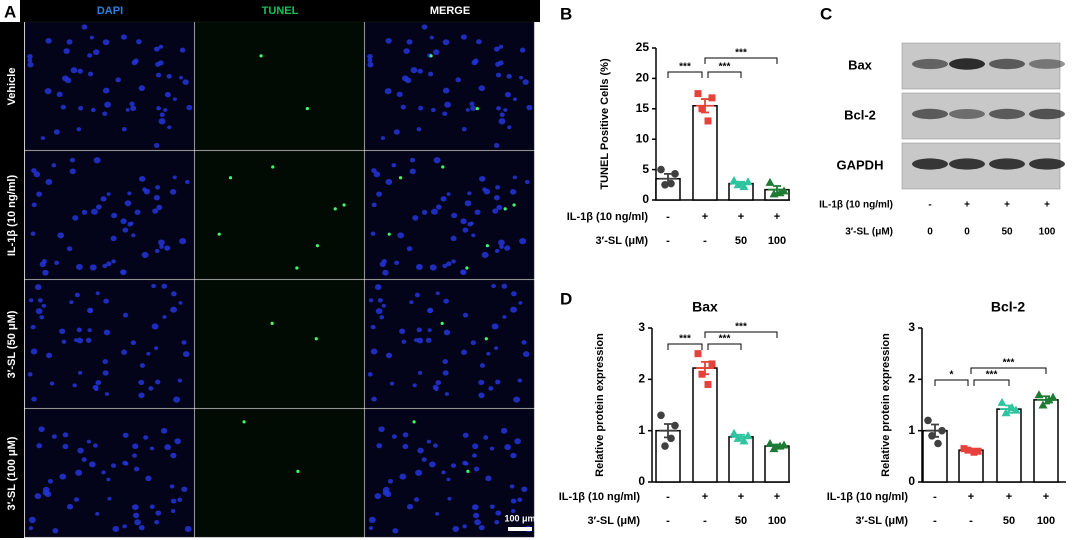  Describe the element at coordinates (10, 11) in the screenshot. I see `panel-letter: A` at that location.